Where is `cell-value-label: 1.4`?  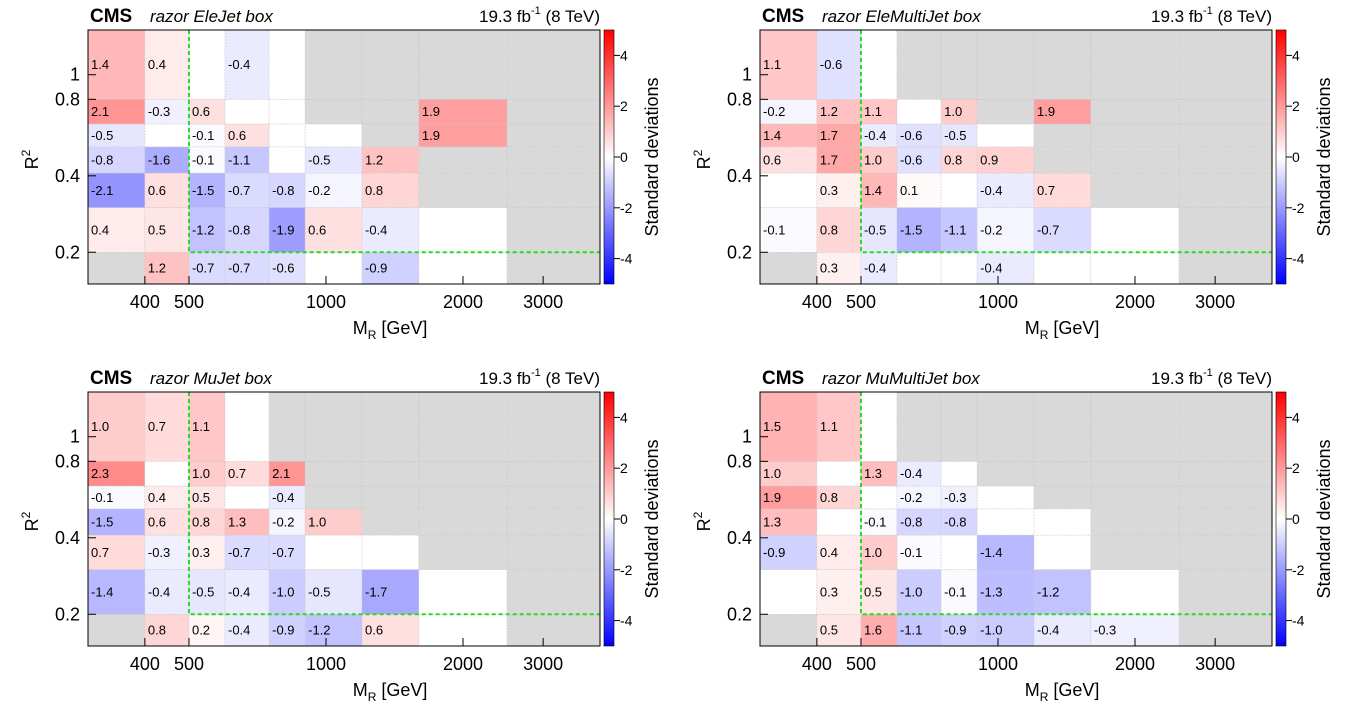 cell-value-label: 1.4 is located at coordinates (772, 135).